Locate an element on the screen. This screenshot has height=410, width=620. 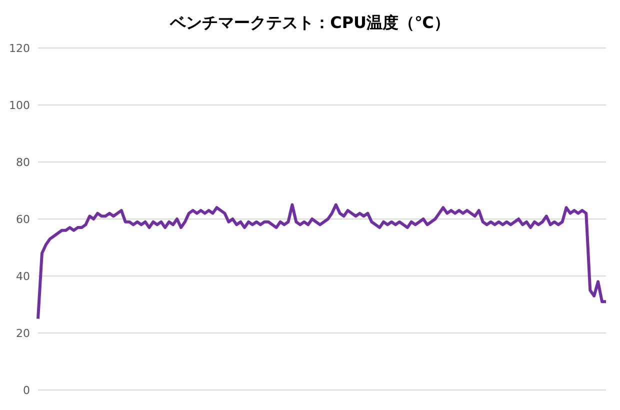
y-tick-label: 80 is located at coordinates (23, 162).